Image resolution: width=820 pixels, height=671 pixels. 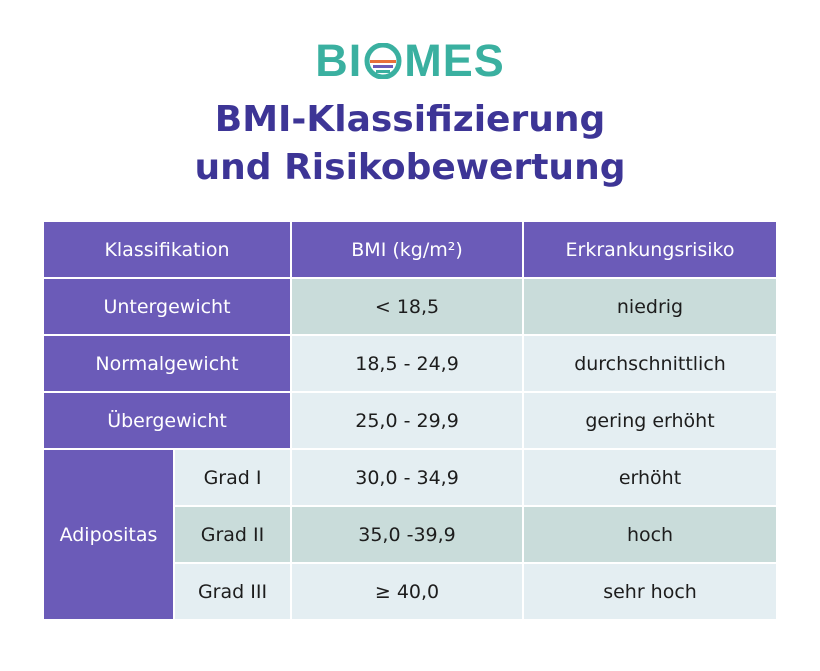 What do you see at coordinates (408, 535) in the screenshot?
I see `row-bmi: 35,0 -39,9` at bounding box center [408, 535].